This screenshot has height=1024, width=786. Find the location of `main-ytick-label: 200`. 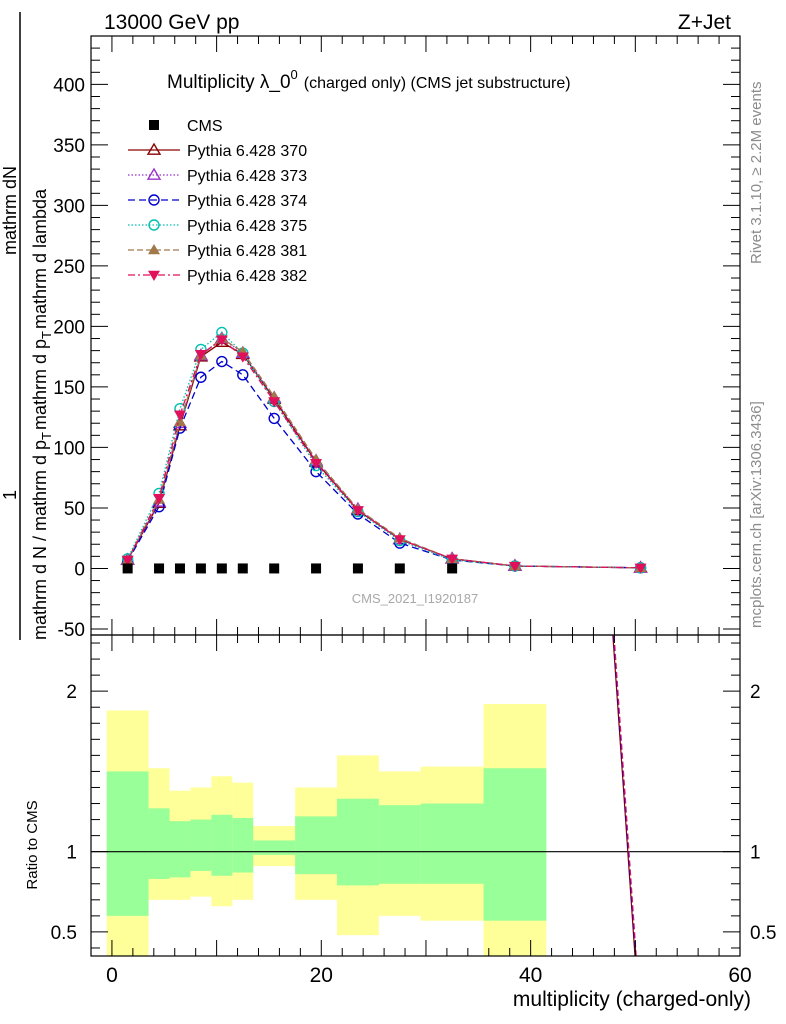

main-ytick-label: 200 is located at coordinates (69, 327).